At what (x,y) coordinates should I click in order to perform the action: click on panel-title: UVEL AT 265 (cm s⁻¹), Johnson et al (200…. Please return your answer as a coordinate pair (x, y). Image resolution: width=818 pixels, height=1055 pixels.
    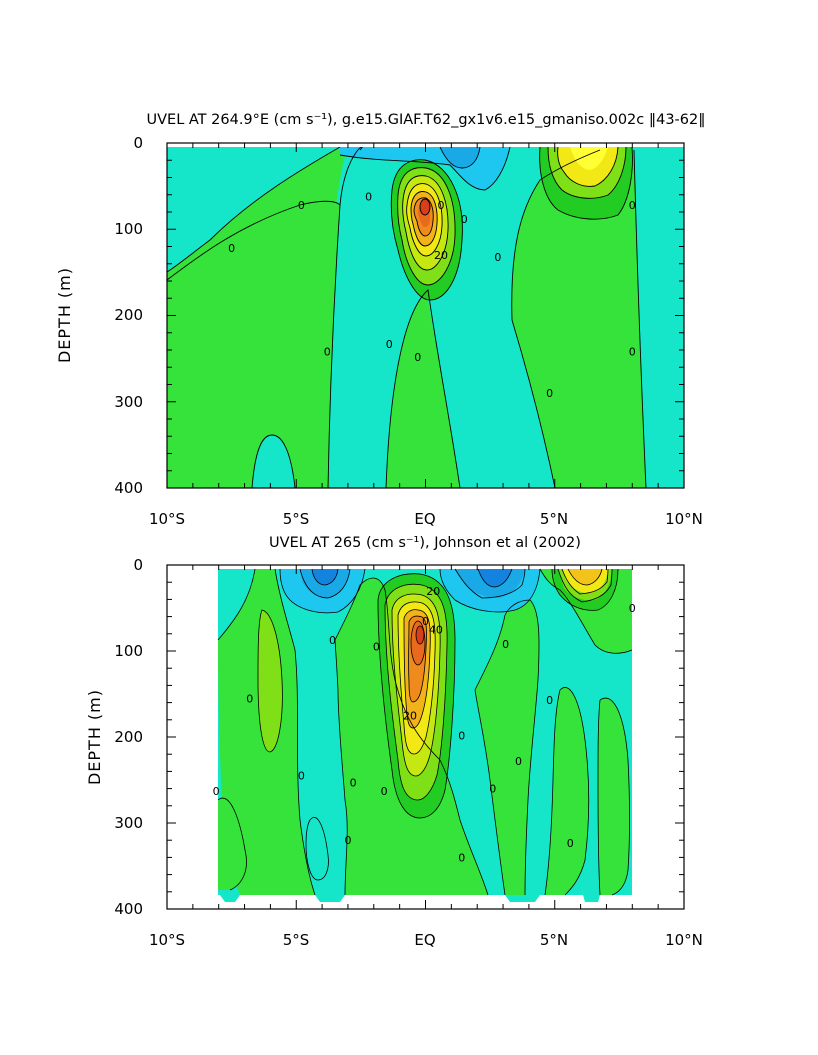
    Looking at the image, I should click on (425, 543).